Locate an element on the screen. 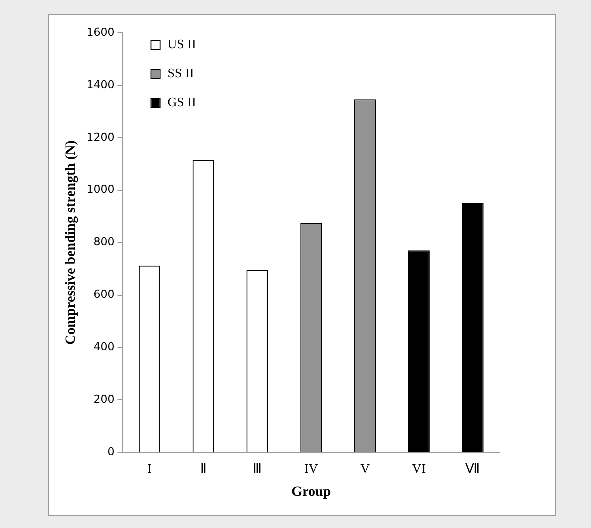 The height and width of the screenshot is (528, 591). y-tick-label: 1200 is located at coordinates (100, 137).